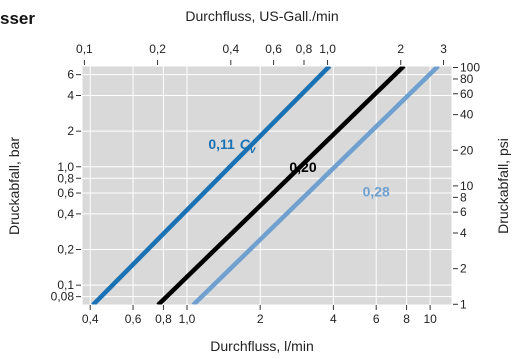 The image size is (512, 359). I want to click on y2-tick-label: 2, so click(463, 269).